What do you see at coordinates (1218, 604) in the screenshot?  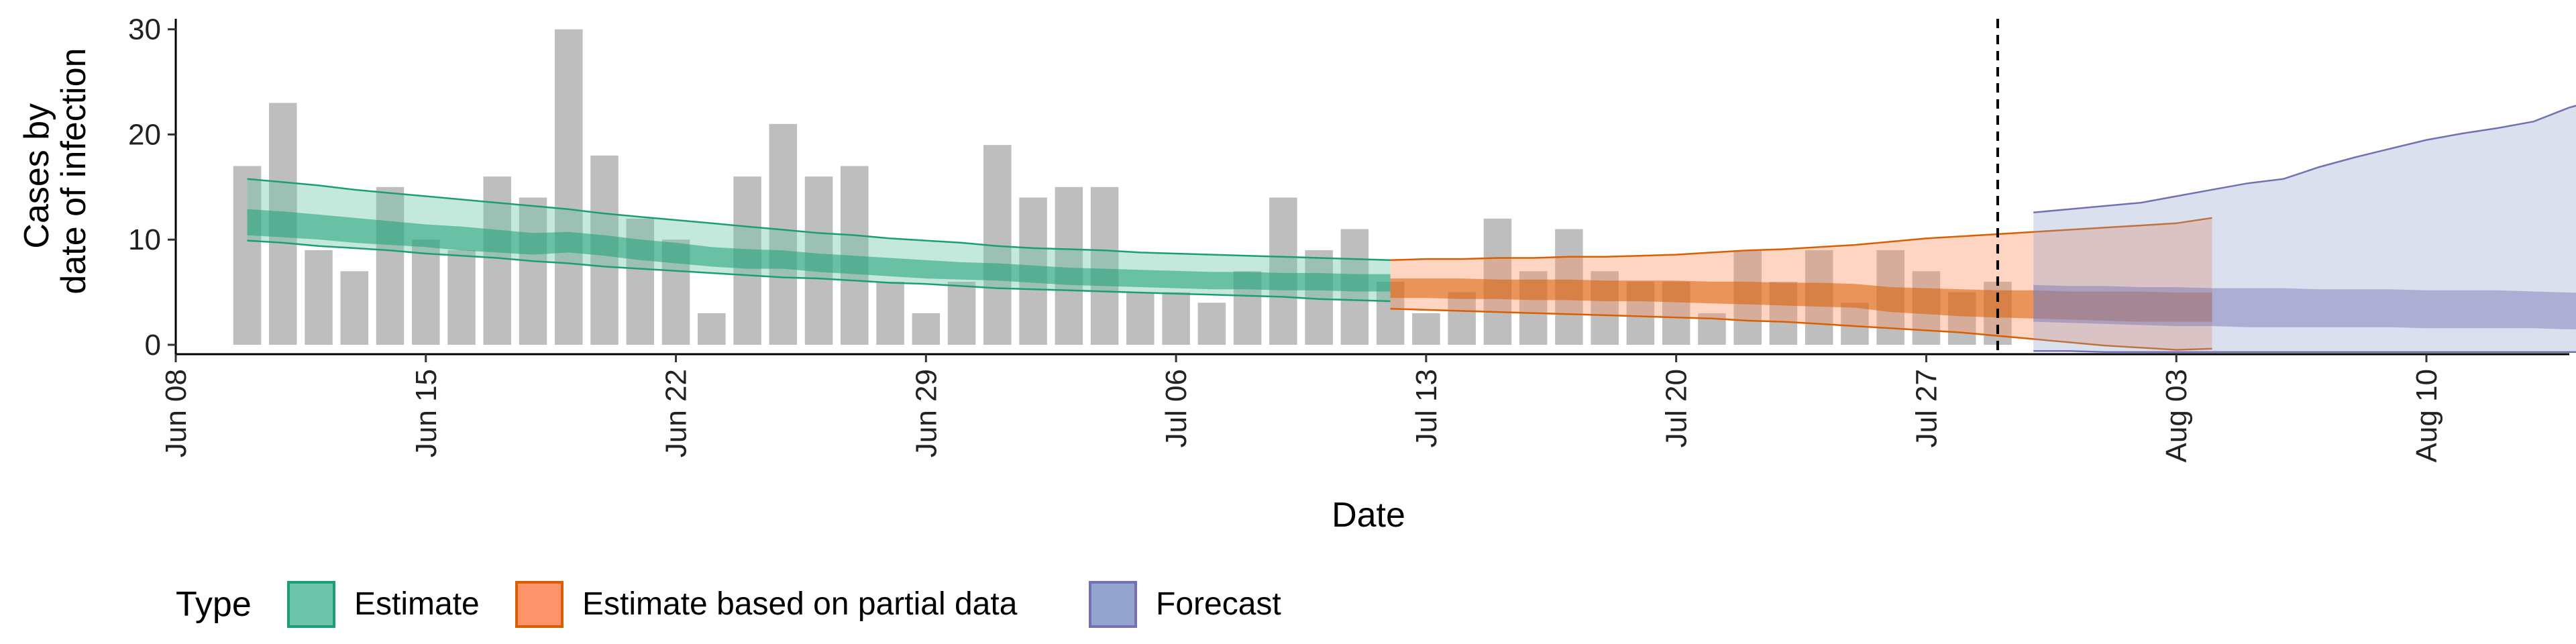 I see `legend-label-forecast: Forecast` at bounding box center [1218, 604].